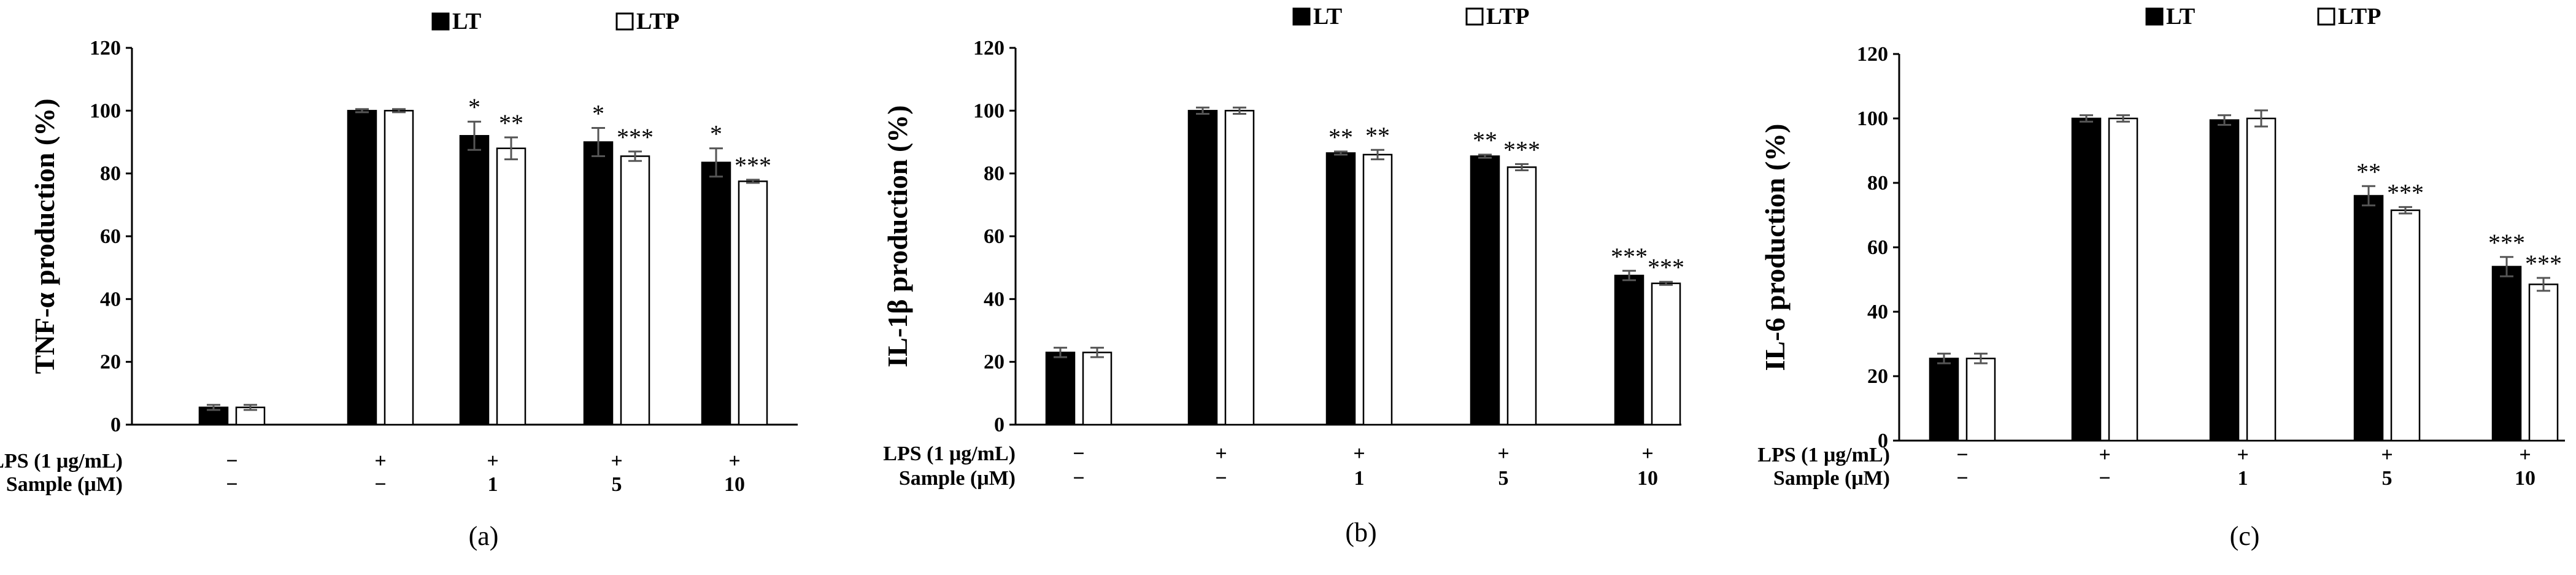 Image resolution: width=2576 pixels, height=575 pixels. Describe the element at coordinates (989, 48) in the screenshot. I see `y-tick-label: 120` at that location.